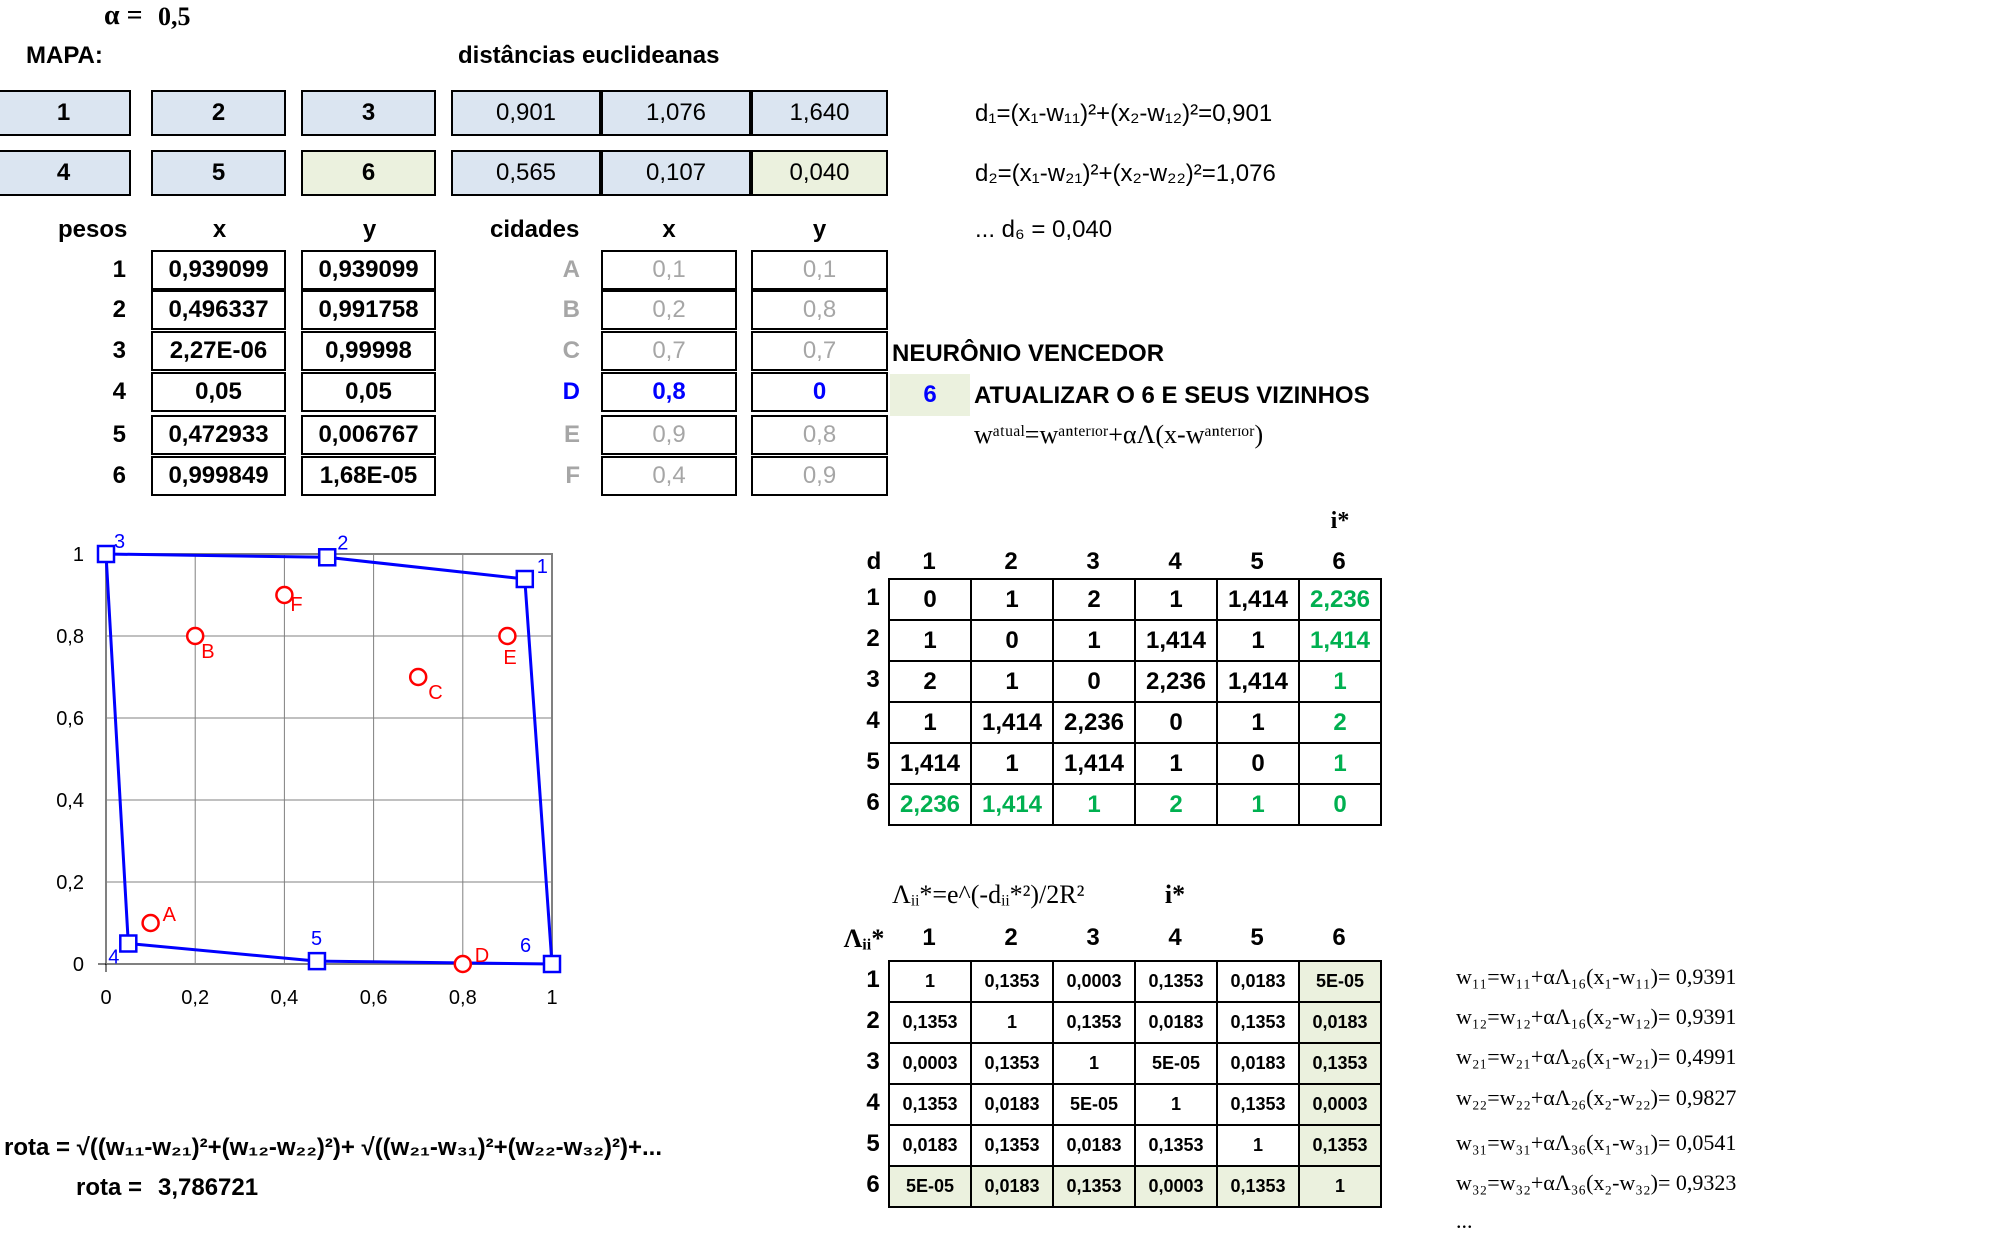  I want to click on lambda-row-header: 2, so click(873, 1020).